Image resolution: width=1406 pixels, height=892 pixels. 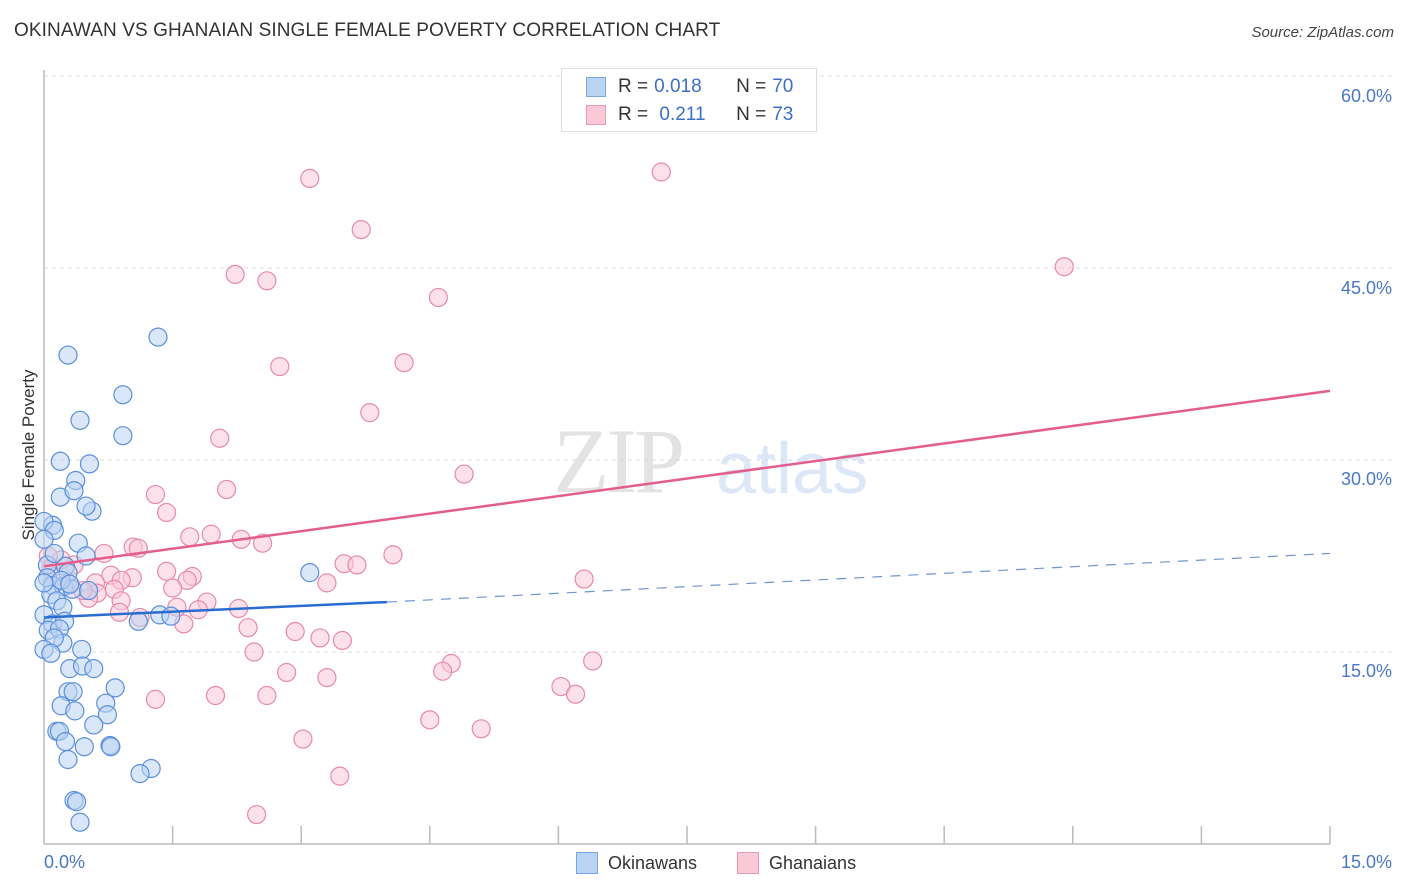 I want to click on ghanaians-legend-swatch-icon, so click(x=748, y=863).